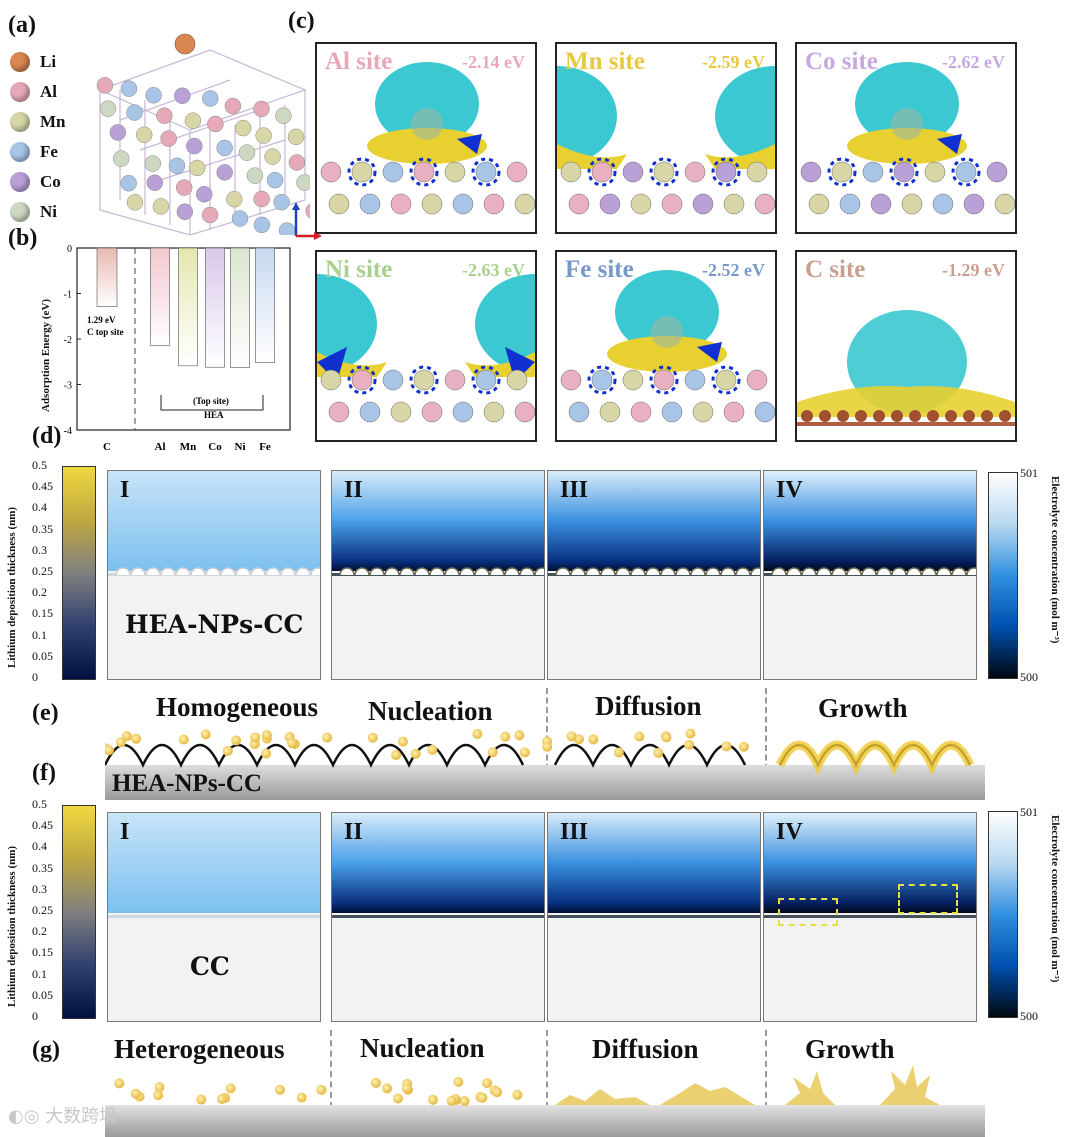 The width and height of the screenshot is (1080, 1137). Describe the element at coordinates (545, 1101) in the screenshot. I see `g-heterogeneous-schematic` at that location.